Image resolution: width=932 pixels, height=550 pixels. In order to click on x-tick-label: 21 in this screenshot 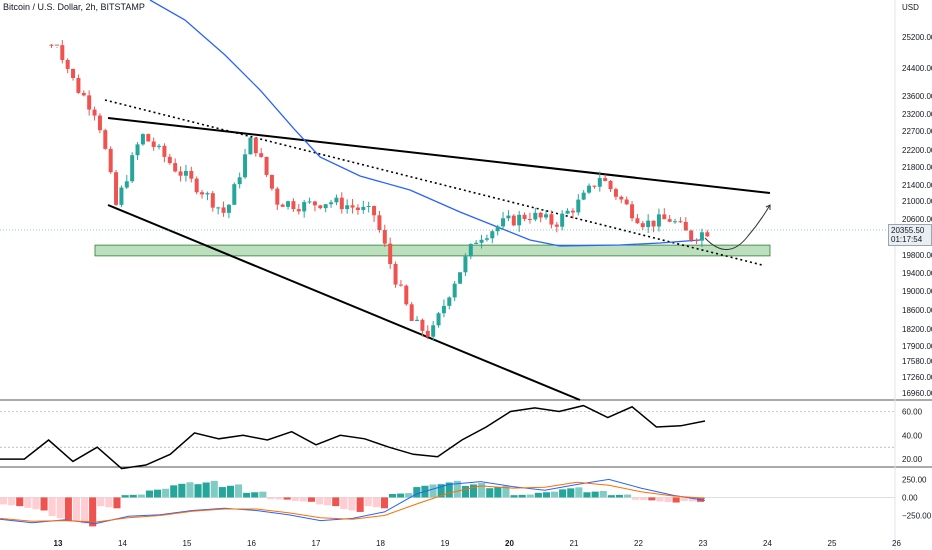, I will do `click(574, 543)`.